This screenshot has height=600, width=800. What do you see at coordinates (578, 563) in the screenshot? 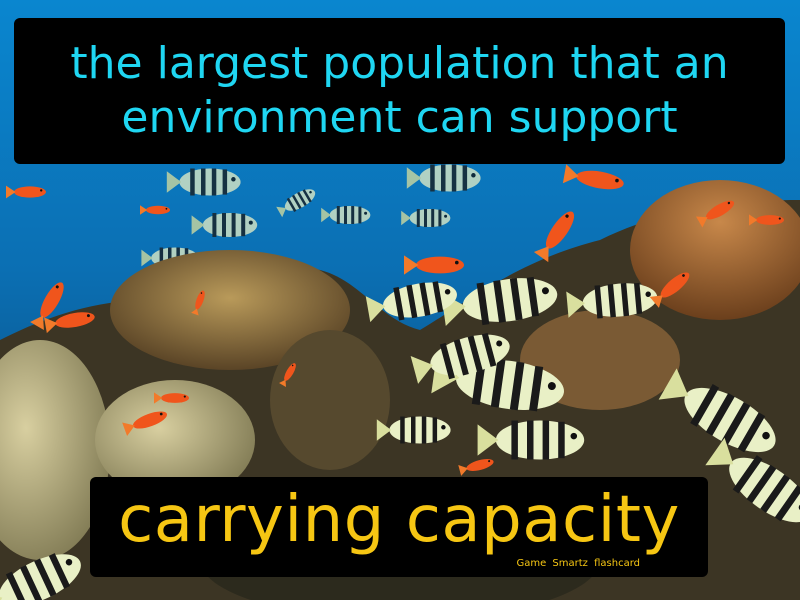
I see `brand-label: Game Smartz flashcard` at bounding box center [578, 563].